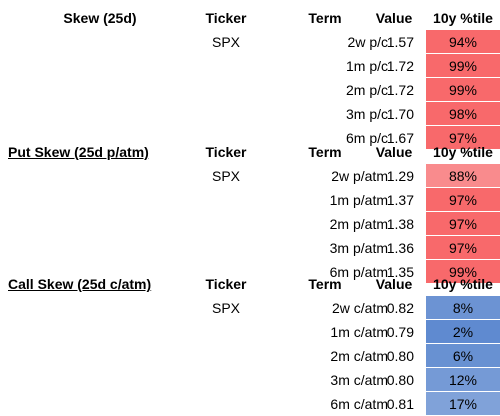 This screenshot has width=500, height=416. I want to click on table-row: 1m c/atm 0.79 2%, so click(250, 332).